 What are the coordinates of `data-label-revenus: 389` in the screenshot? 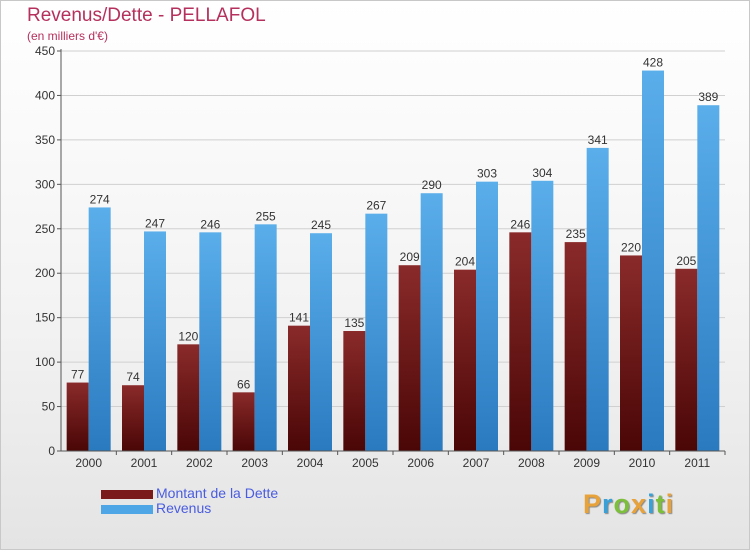 It's located at (708, 97).